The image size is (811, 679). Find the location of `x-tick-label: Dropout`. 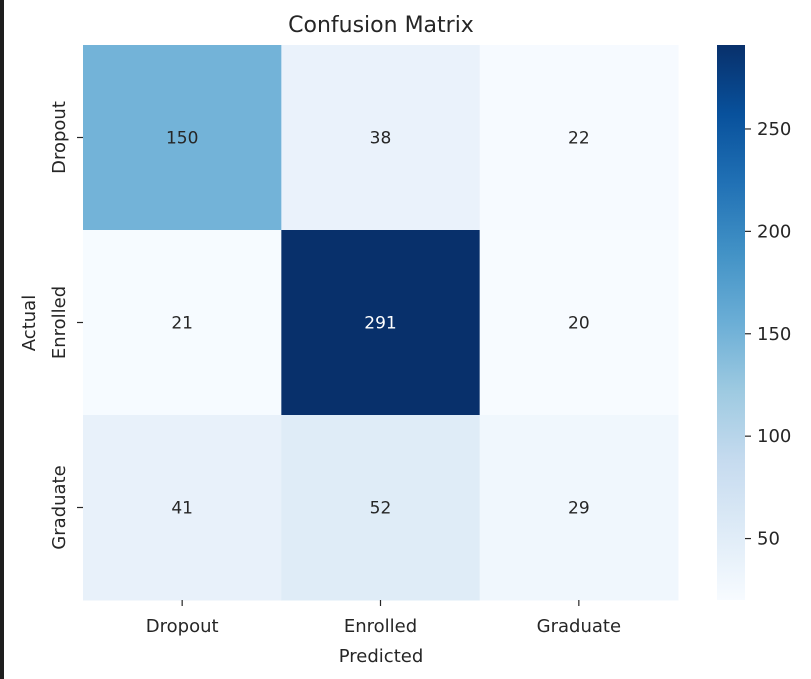

x-tick-label: Dropout is located at coordinates (182, 626).